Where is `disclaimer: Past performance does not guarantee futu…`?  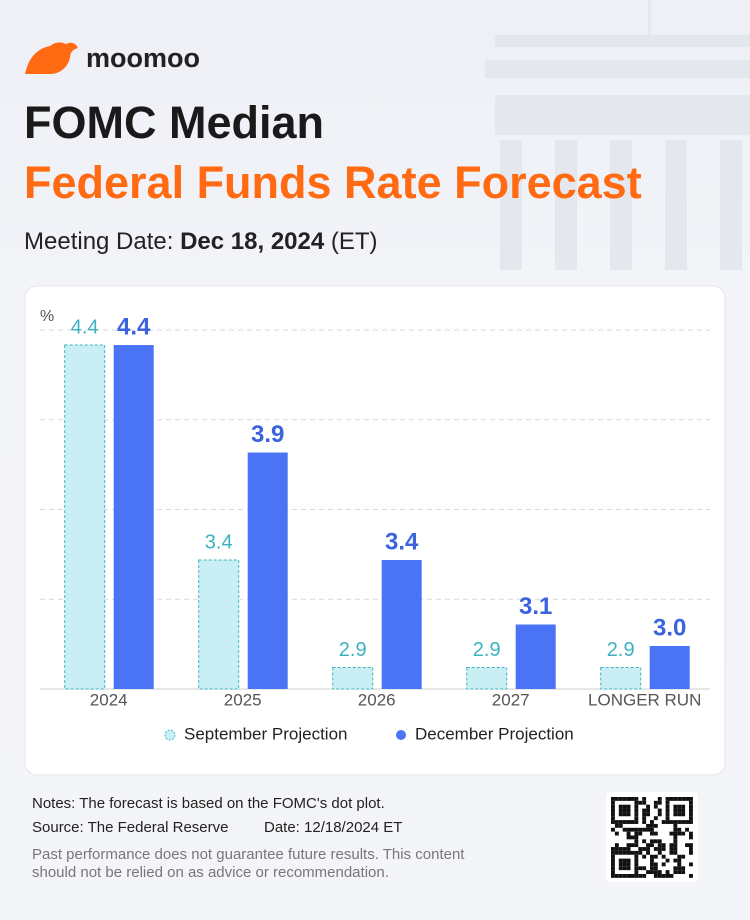
disclaimer: Past performance does not guarantee futu… is located at coordinates (248, 854).